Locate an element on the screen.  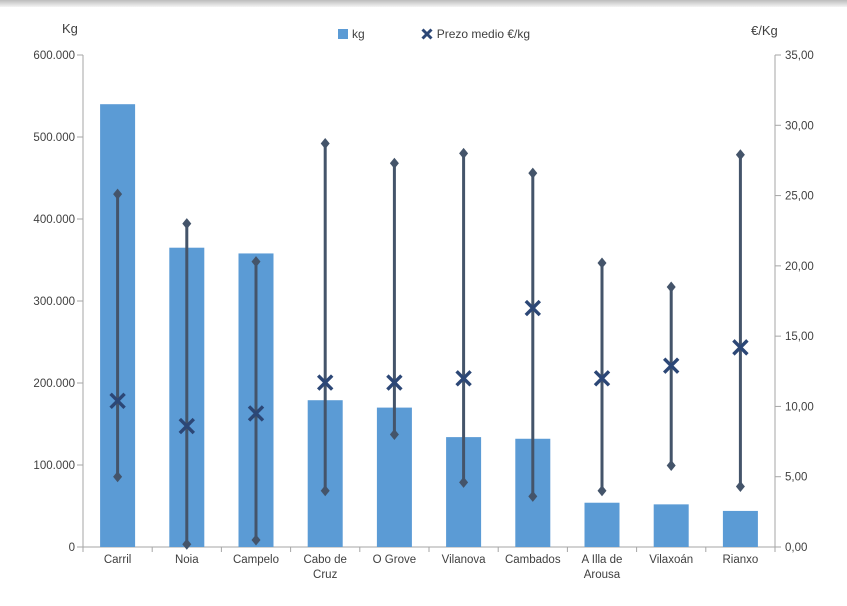
right-axis-tick-label: 0,00 is located at coordinates (796, 548).